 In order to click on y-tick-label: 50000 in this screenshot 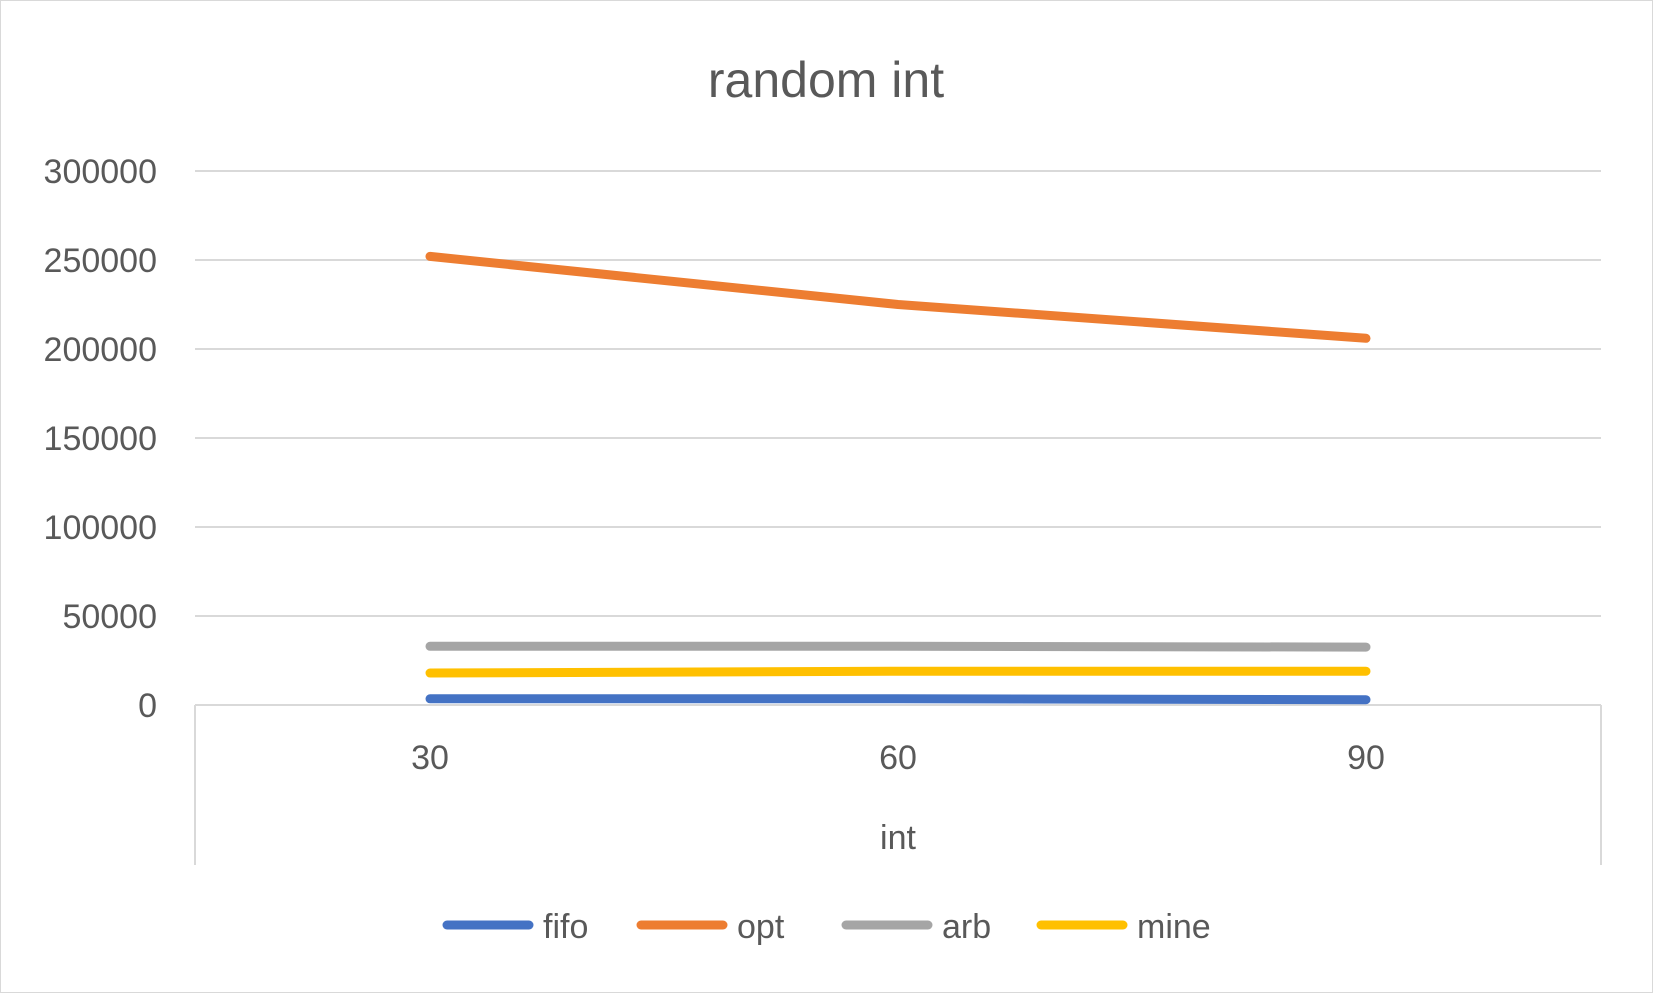, I will do `click(109, 617)`.